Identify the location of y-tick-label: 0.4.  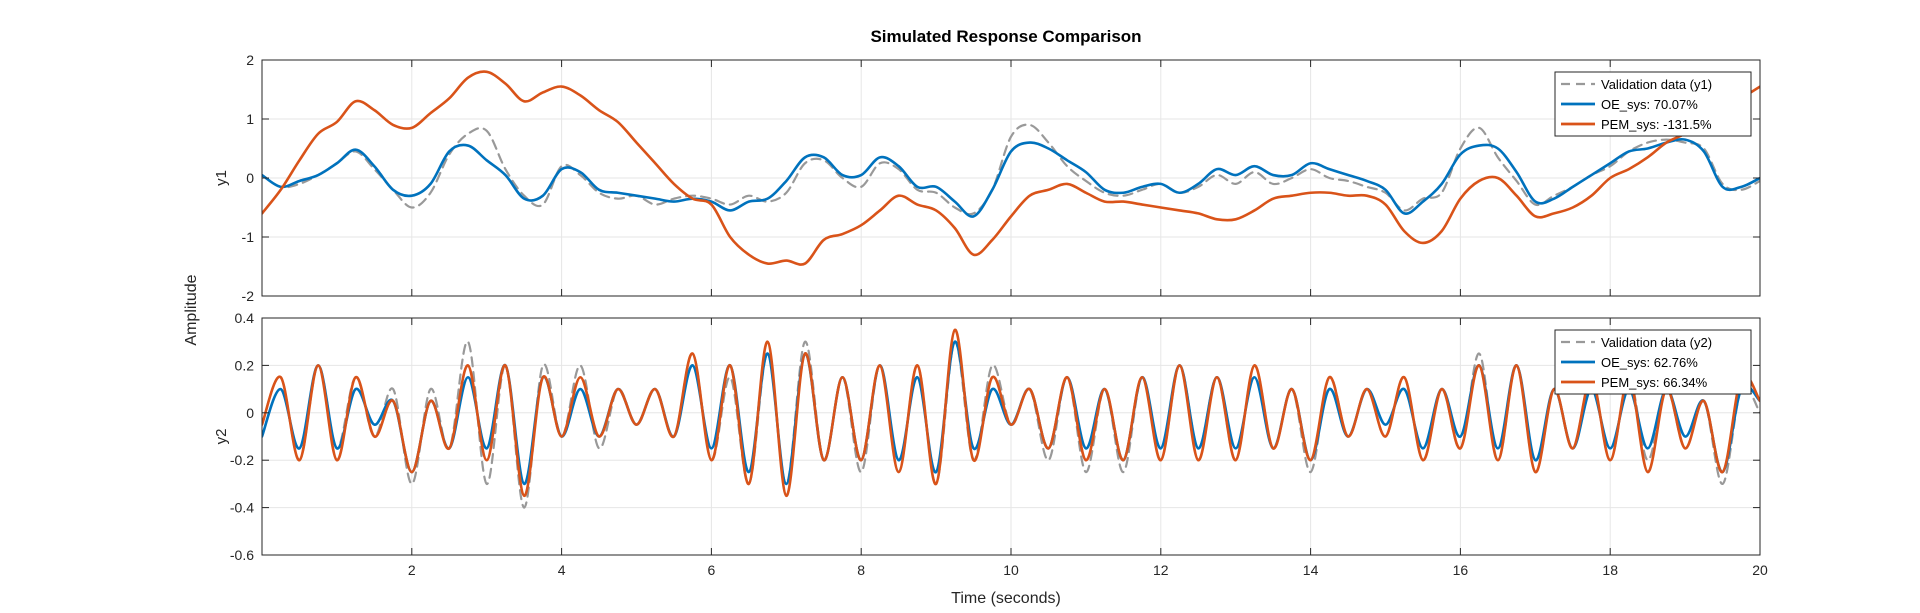
(245, 318).